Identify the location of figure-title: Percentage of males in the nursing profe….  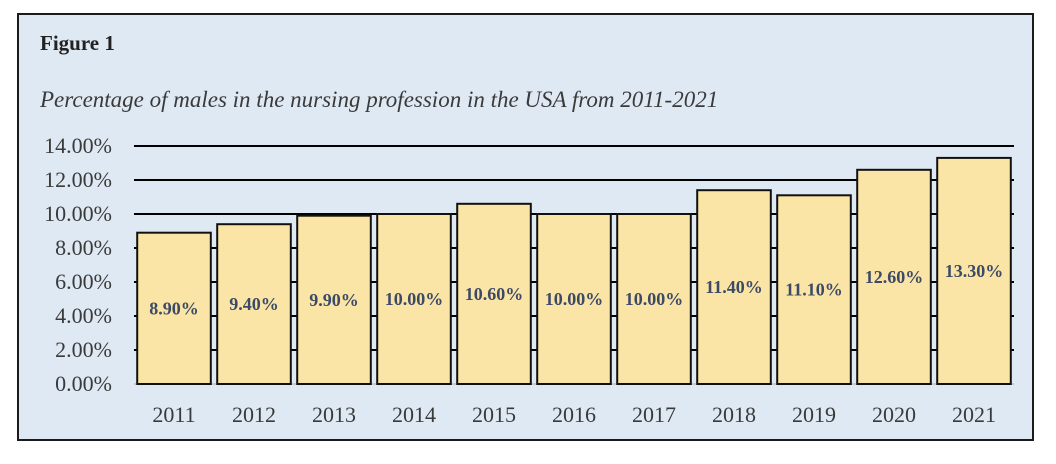
(379, 99).